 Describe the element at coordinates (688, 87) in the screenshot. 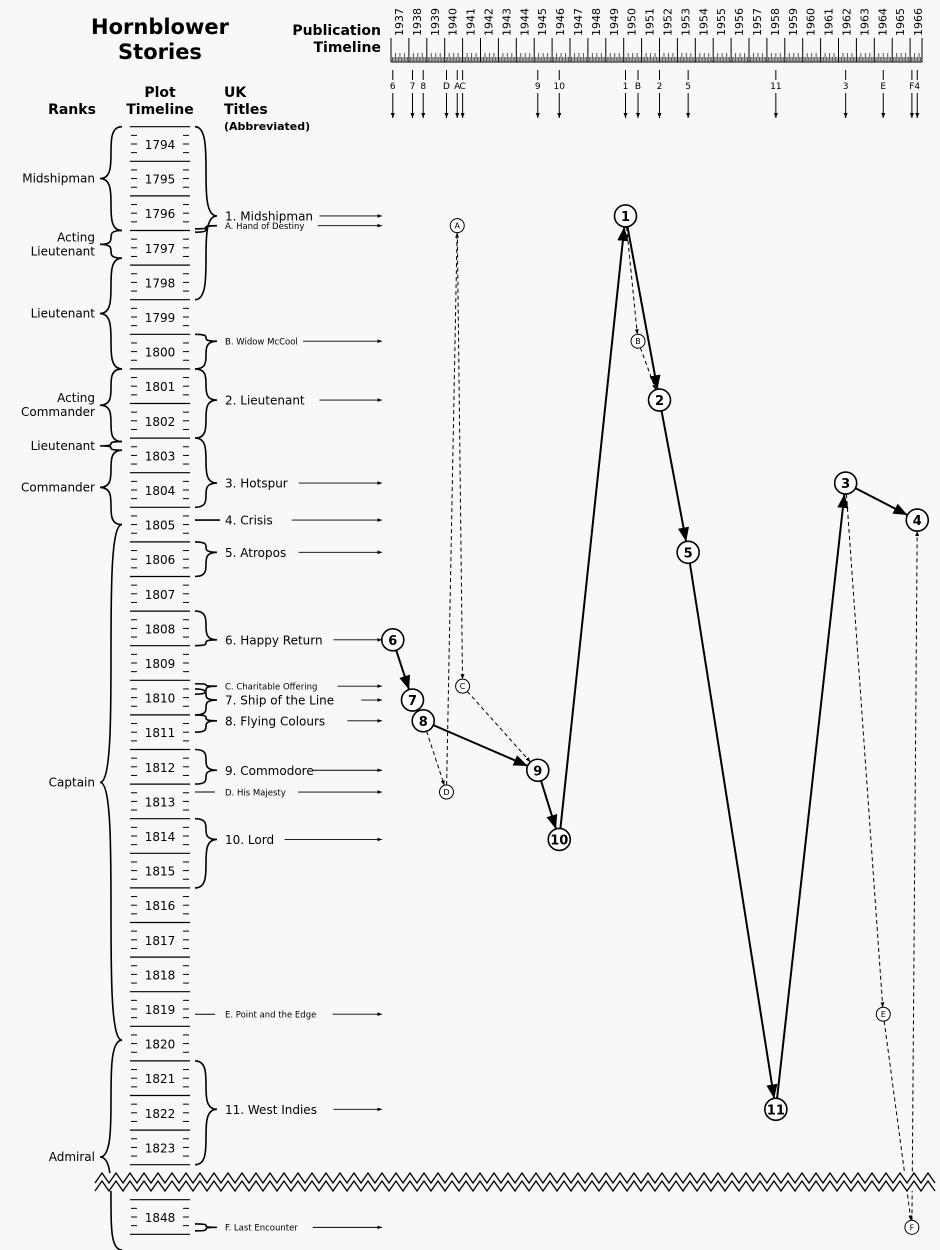

I see `pub-marker-label: 5` at that location.